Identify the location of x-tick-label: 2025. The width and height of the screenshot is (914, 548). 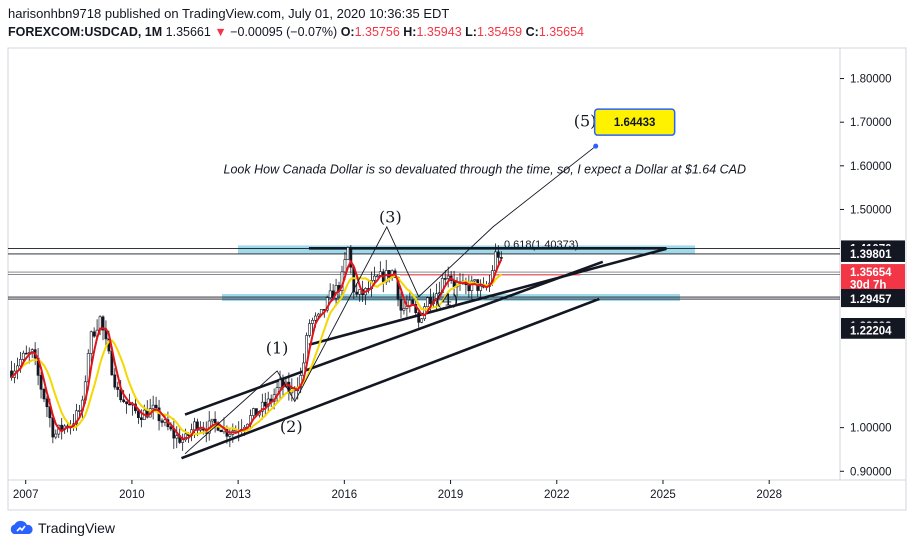
(663, 495).